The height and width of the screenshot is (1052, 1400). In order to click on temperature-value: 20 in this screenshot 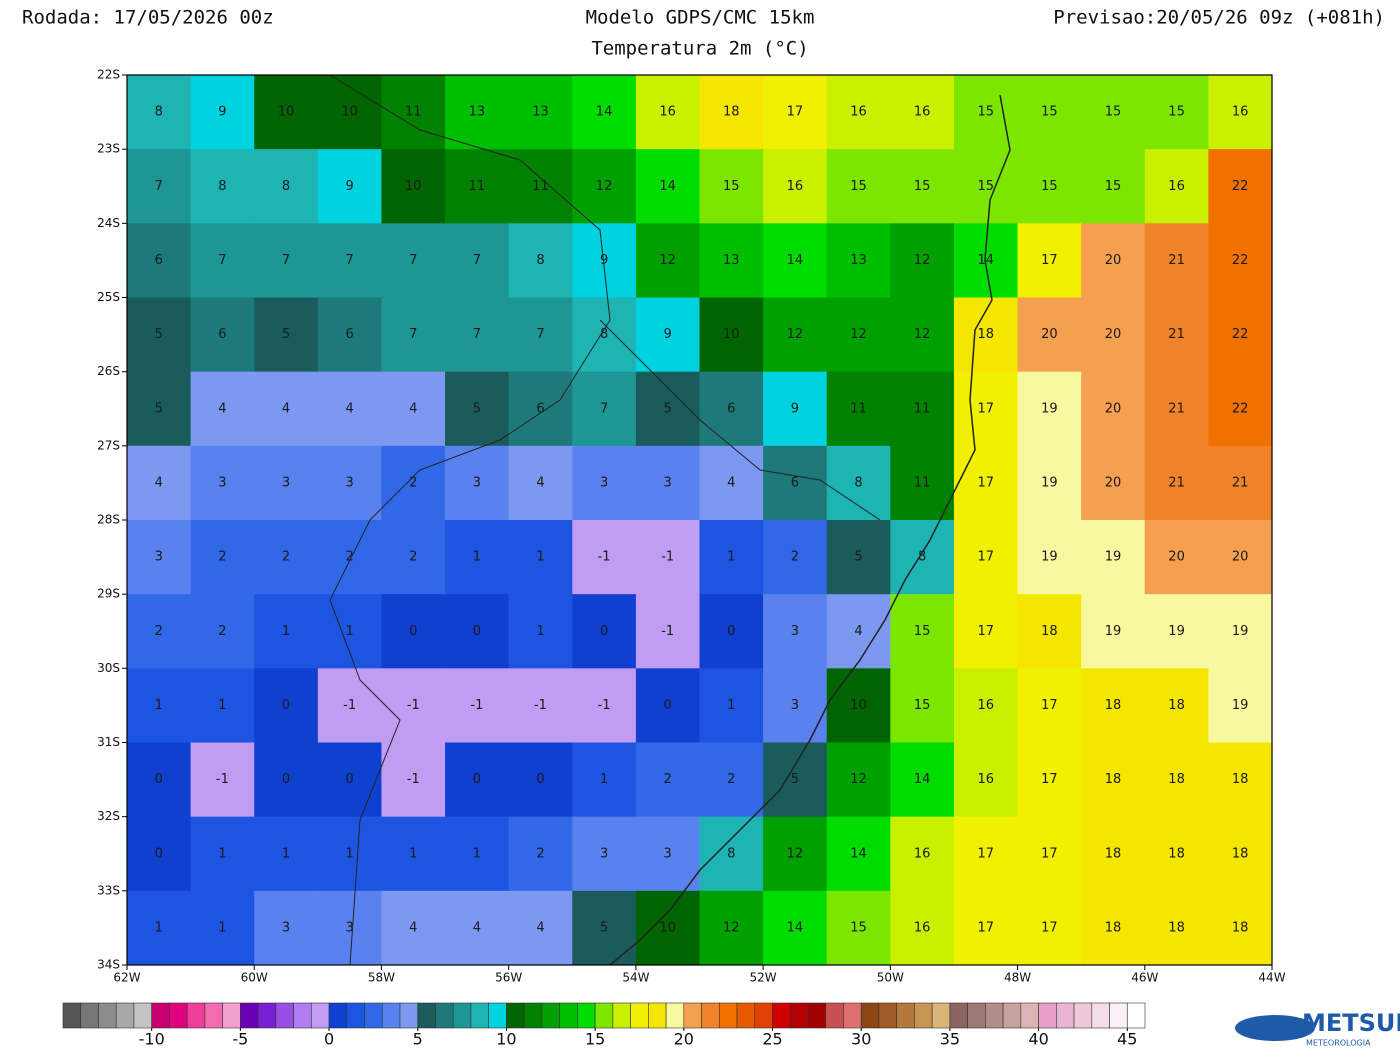, I will do `click(1176, 557)`.